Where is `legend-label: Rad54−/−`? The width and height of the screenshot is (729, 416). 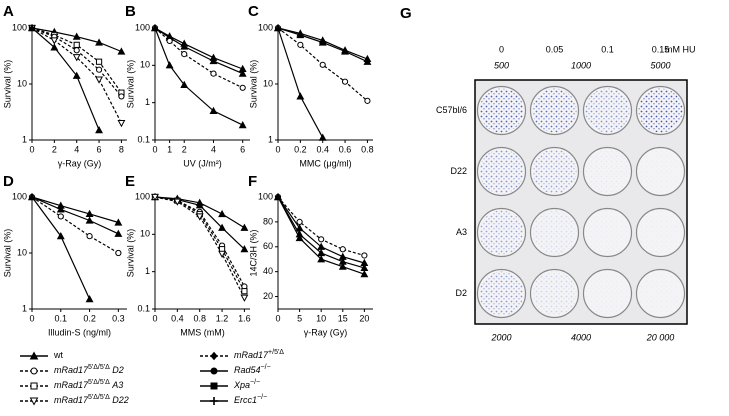 legend-label: Rad54−/− is located at coordinates (252, 370).